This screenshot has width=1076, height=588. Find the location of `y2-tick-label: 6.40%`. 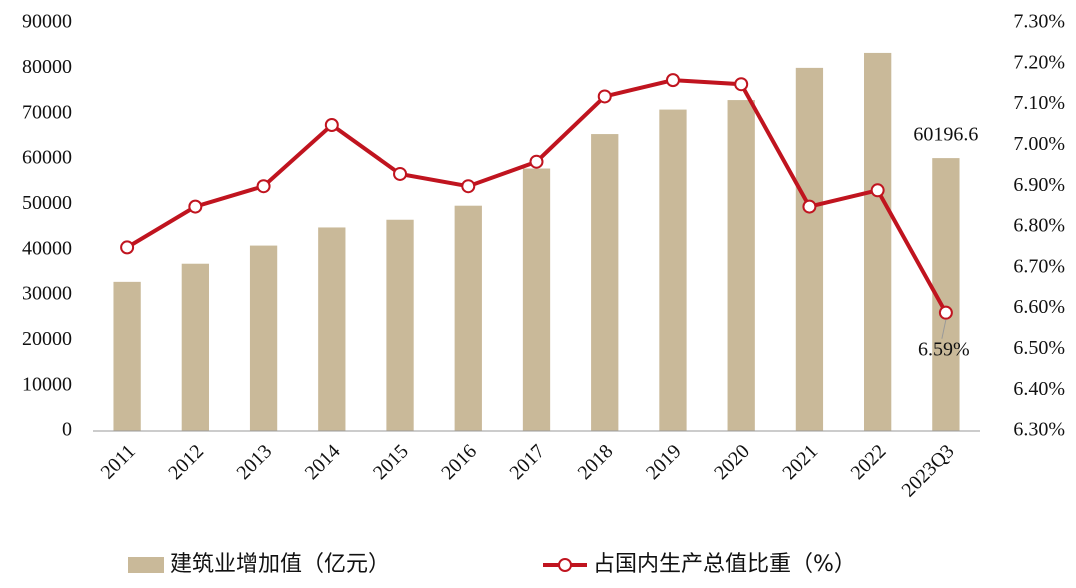

y2-tick-label: 6.40% is located at coordinates (1039, 389).